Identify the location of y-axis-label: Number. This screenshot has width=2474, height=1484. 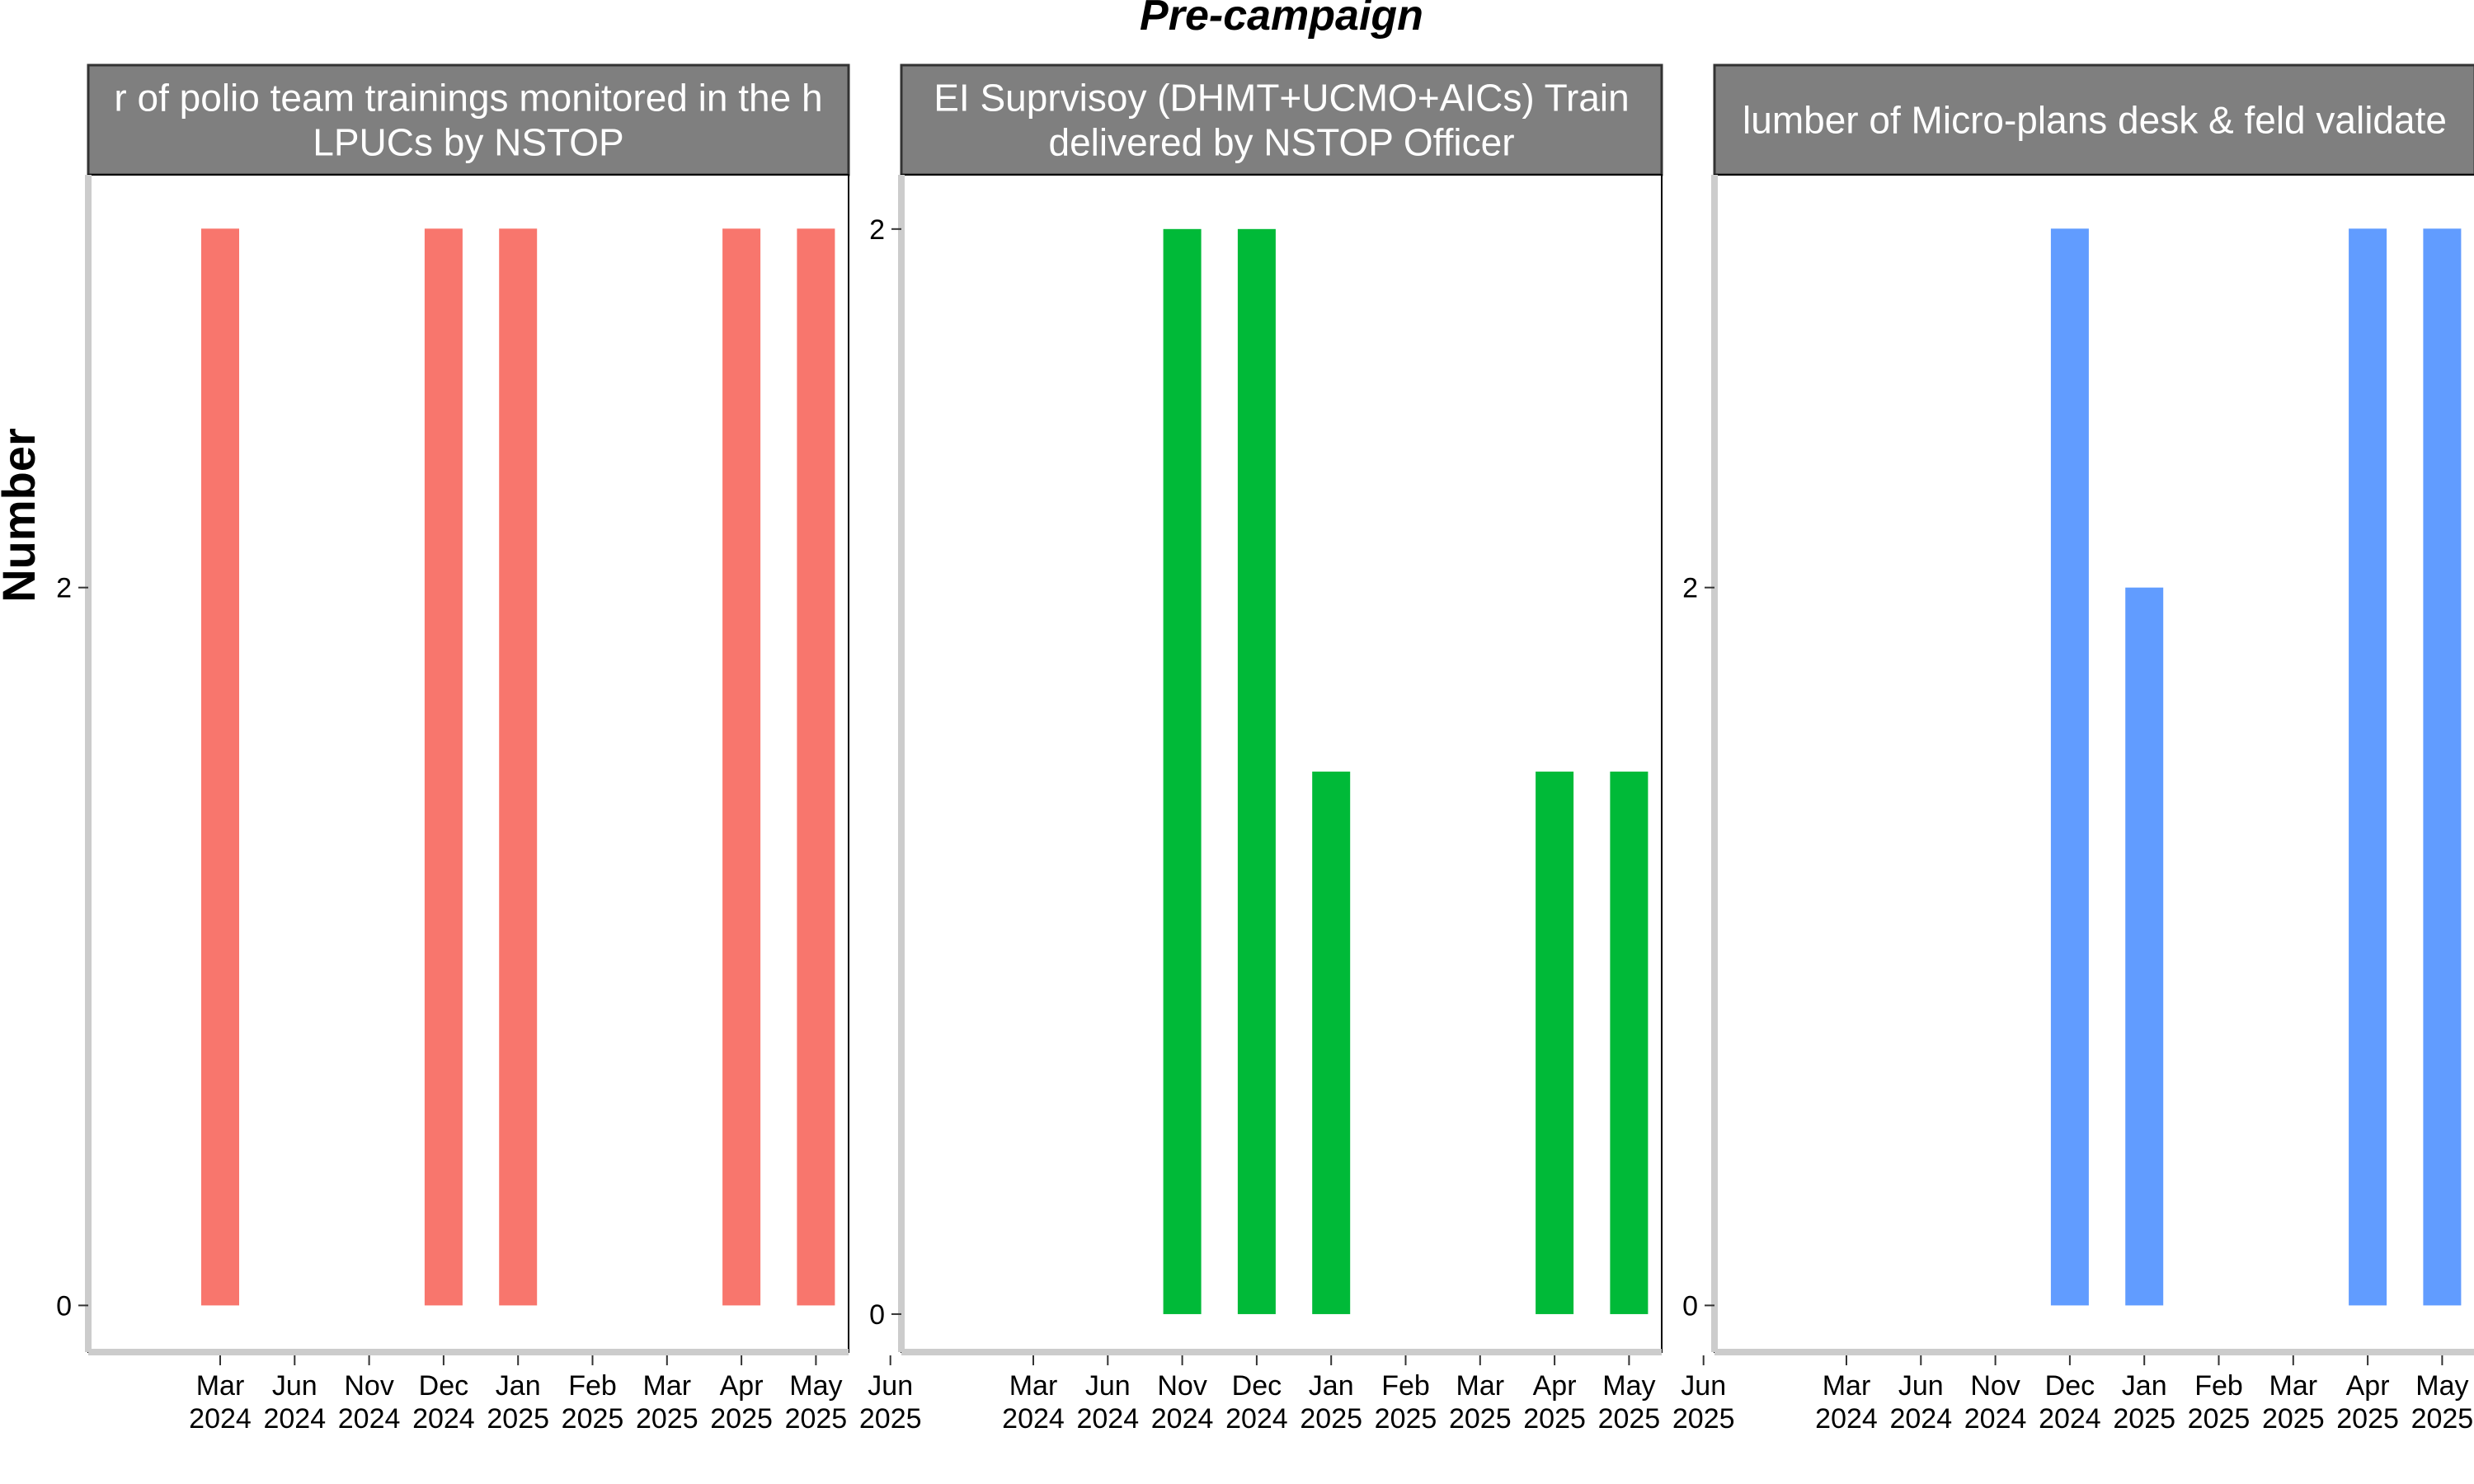
(22, 515).